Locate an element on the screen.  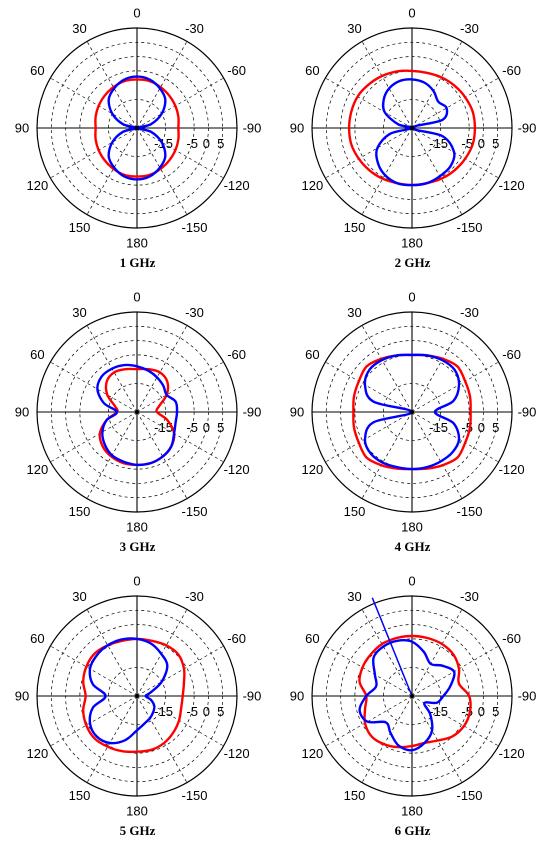
marker-line is located at coordinates (392, 647).